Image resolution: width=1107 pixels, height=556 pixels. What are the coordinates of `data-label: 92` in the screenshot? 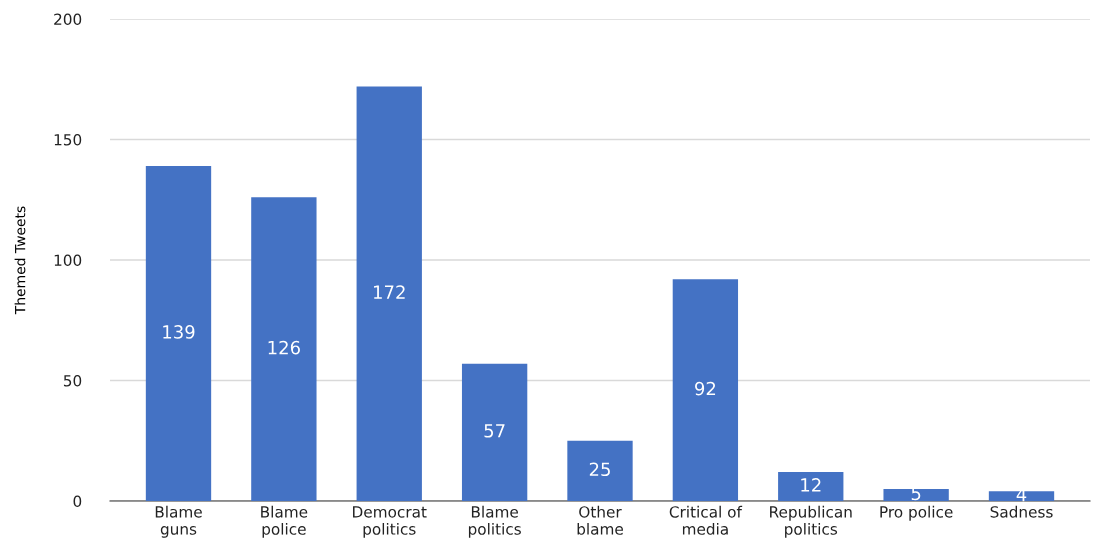 It's located at (705, 388).